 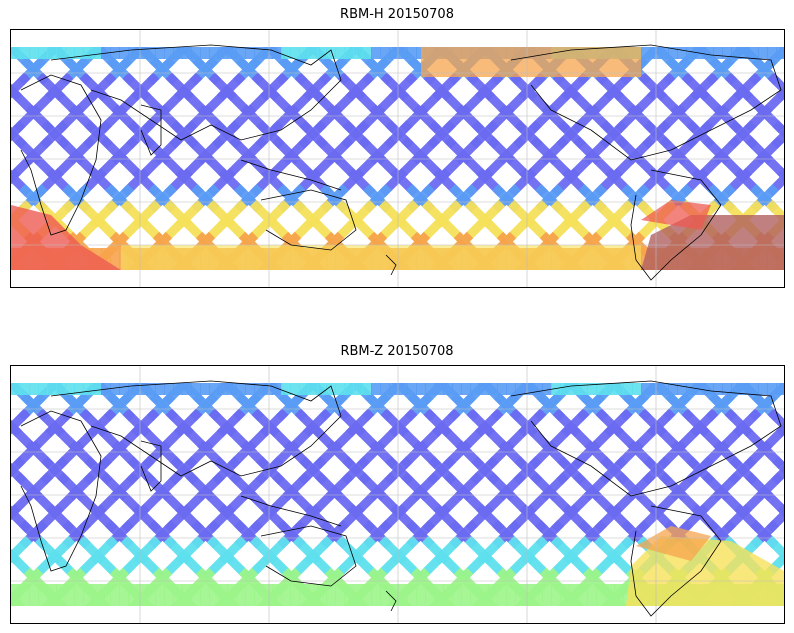 I want to click on hotspot-south-atlantic, so click(x=712, y=242).